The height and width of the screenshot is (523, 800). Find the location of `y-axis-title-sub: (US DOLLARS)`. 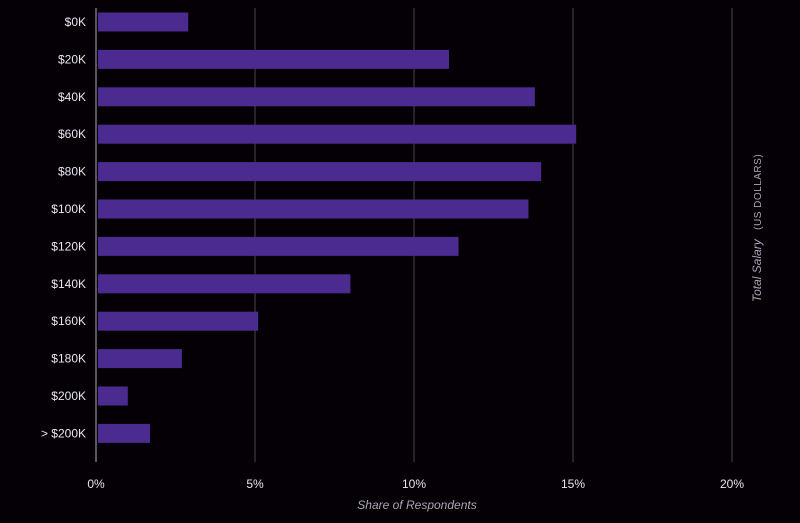

y-axis-title-sub: (US DOLLARS) is located at coordinates (758, 192).